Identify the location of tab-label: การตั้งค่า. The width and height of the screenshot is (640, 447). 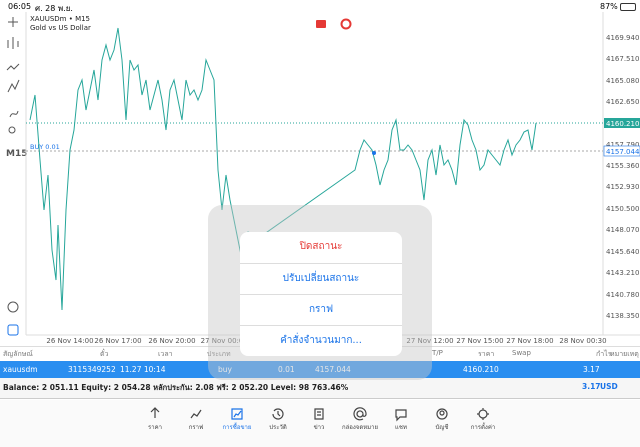
(483, 427).